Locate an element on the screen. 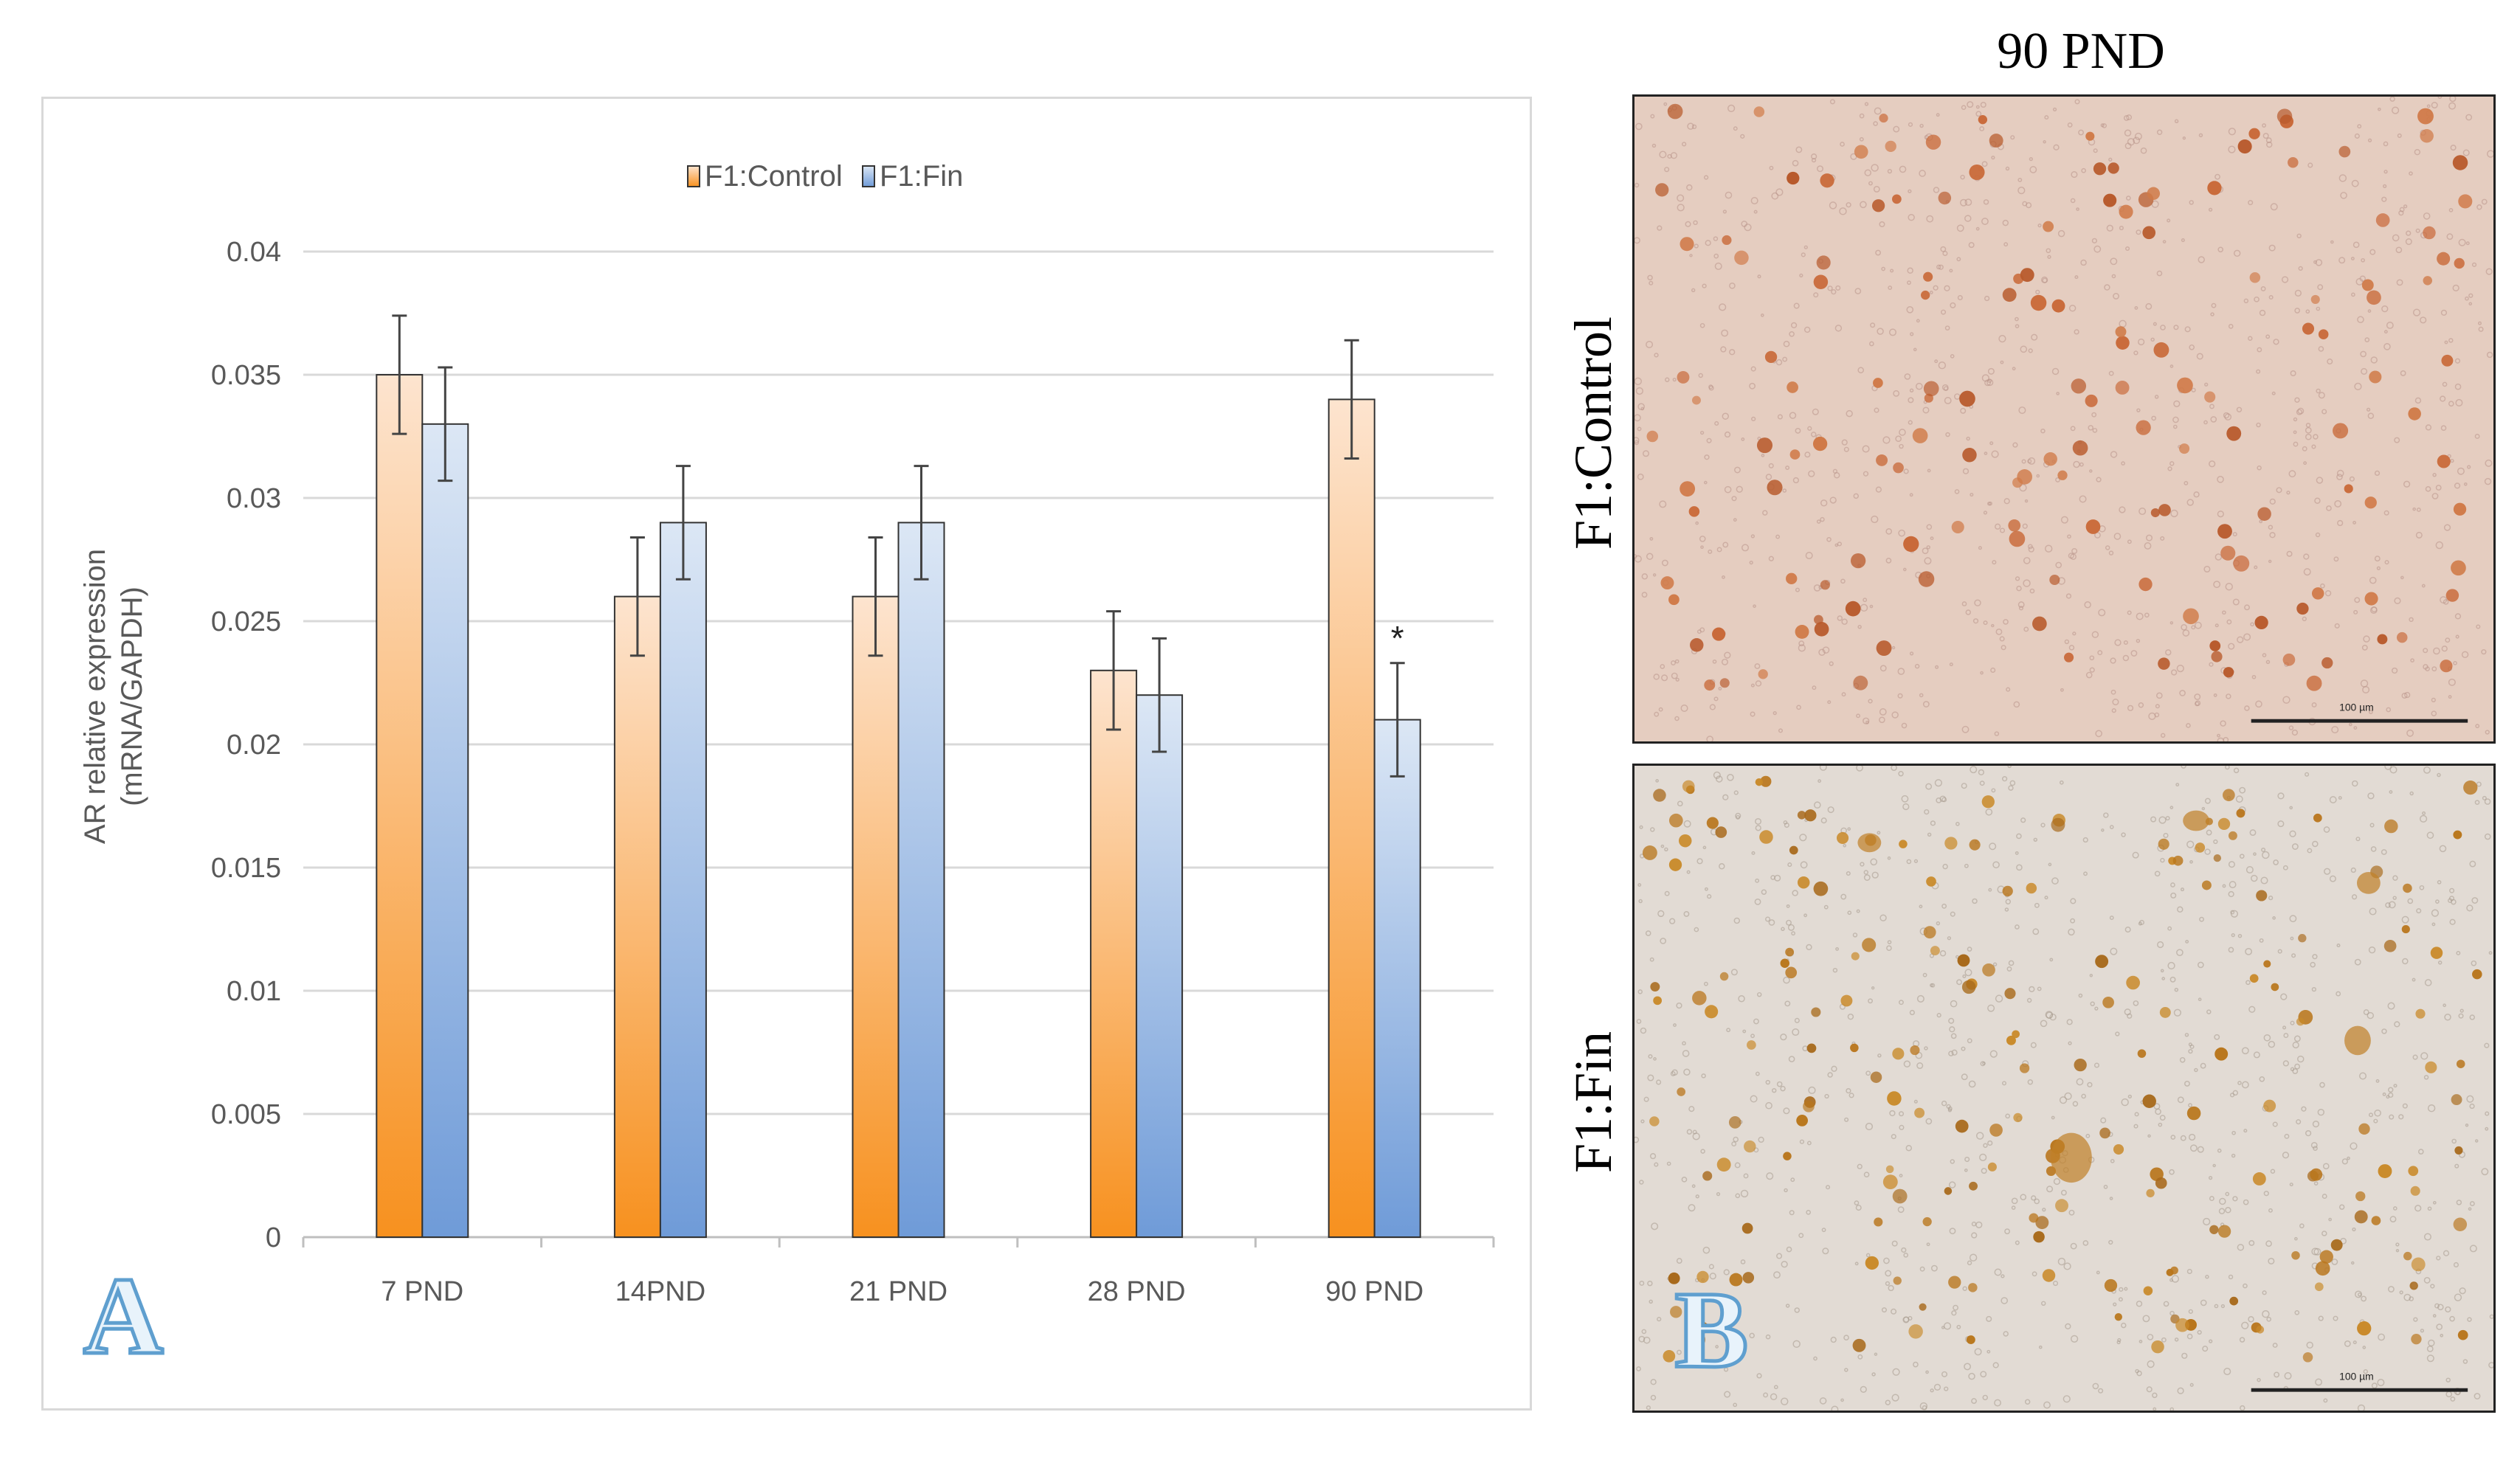 This screenshot has height=1457, width=2520. stain-cluster is located at coordinates (1869, 843).